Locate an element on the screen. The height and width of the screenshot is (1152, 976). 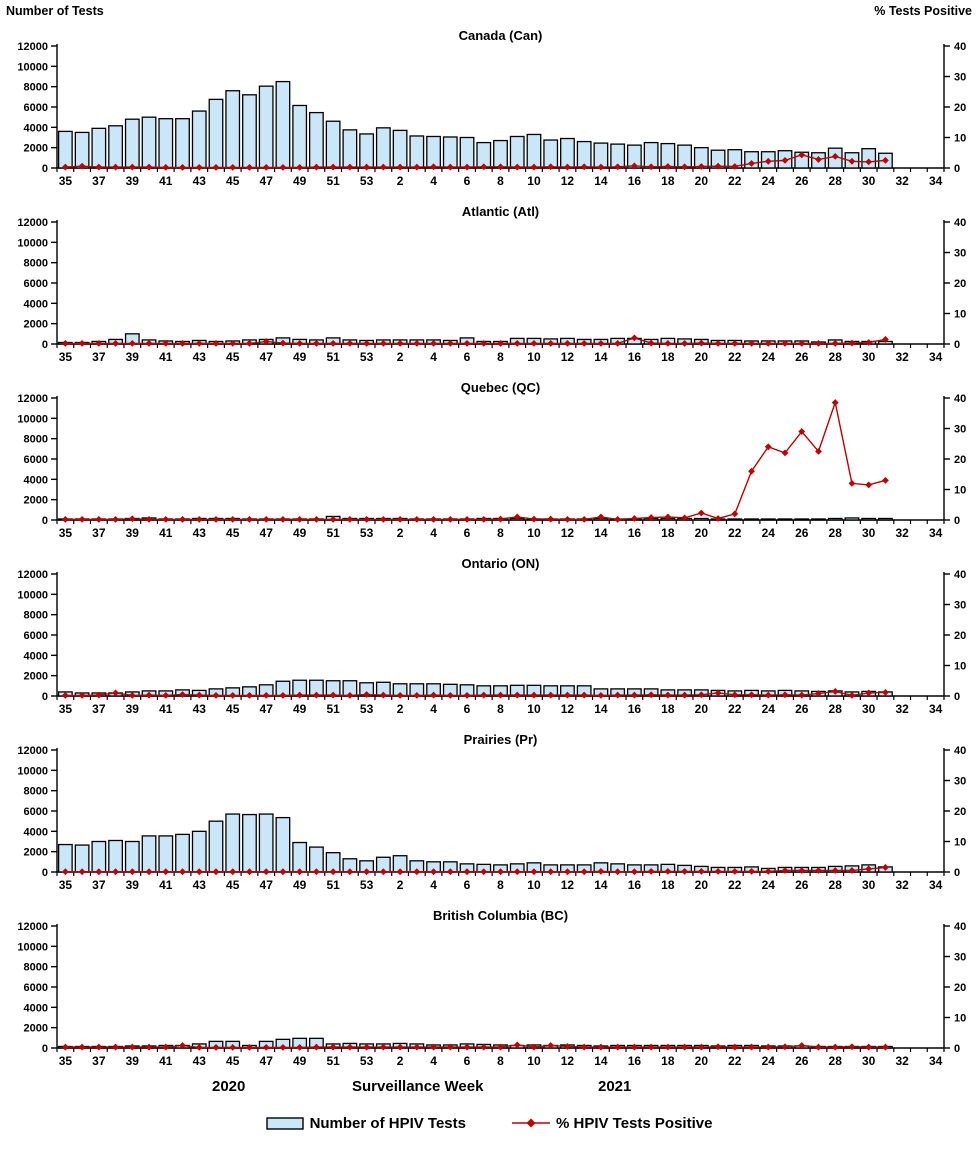
x-axis-tick: 39 is located at coordinates (133, 533).